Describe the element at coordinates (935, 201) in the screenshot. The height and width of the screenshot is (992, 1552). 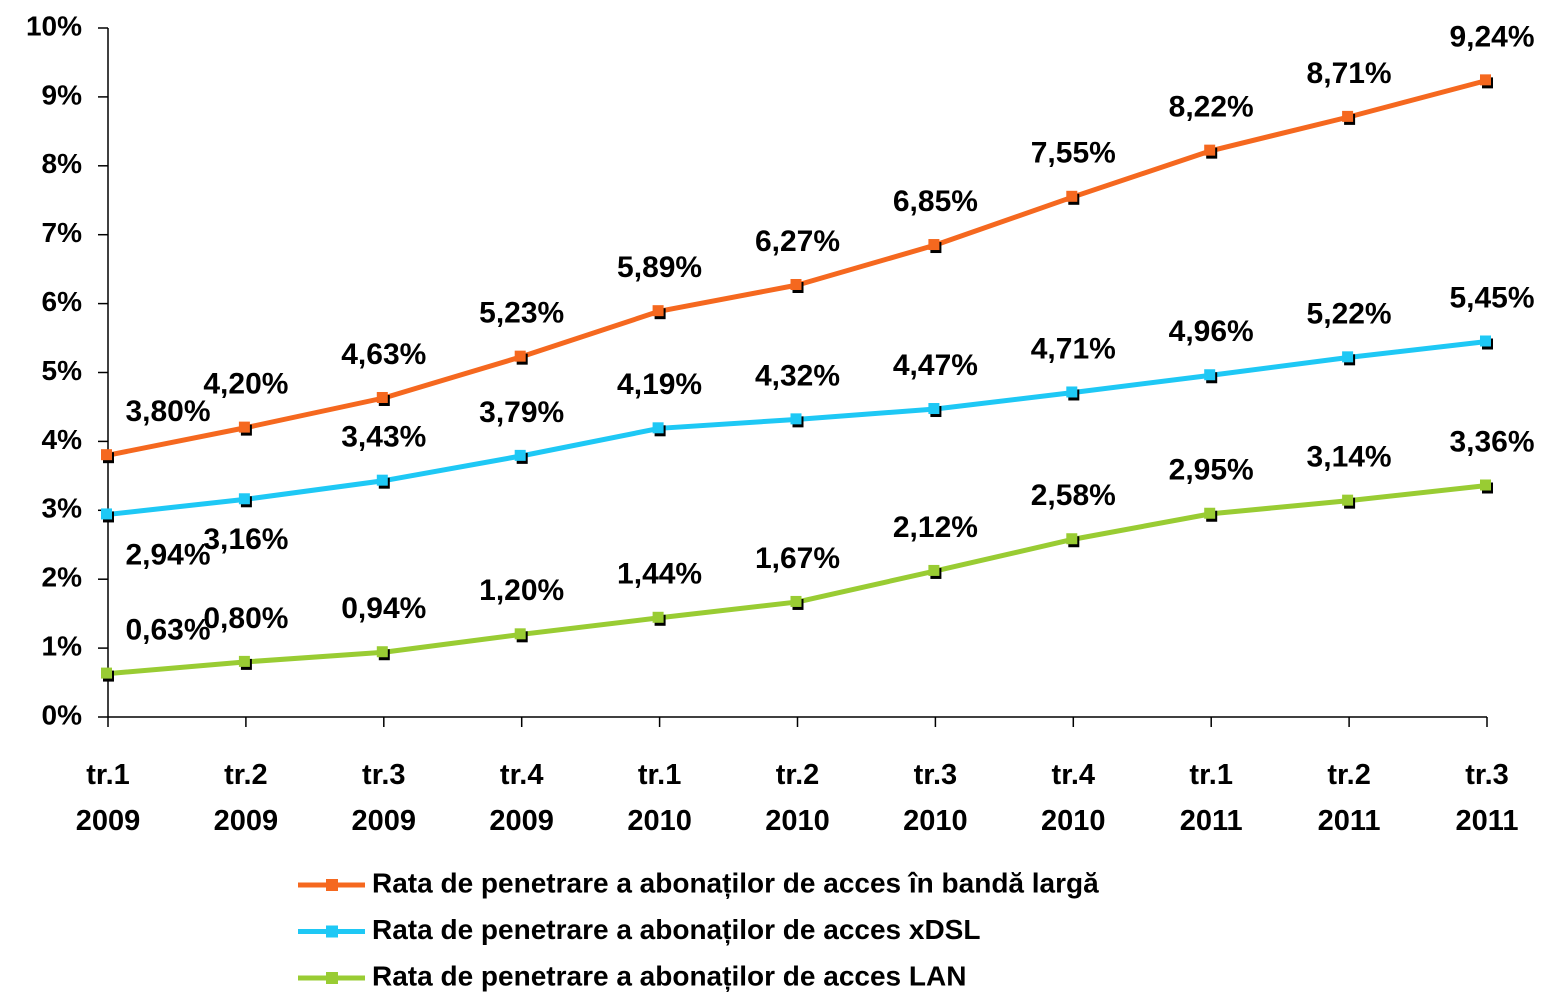
I see `data-label: 6,85%` at that location.